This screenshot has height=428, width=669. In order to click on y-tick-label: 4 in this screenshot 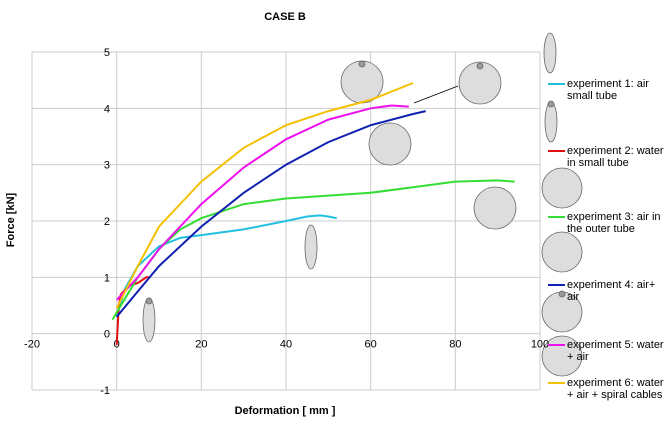, I will do `click(107, 109)`.